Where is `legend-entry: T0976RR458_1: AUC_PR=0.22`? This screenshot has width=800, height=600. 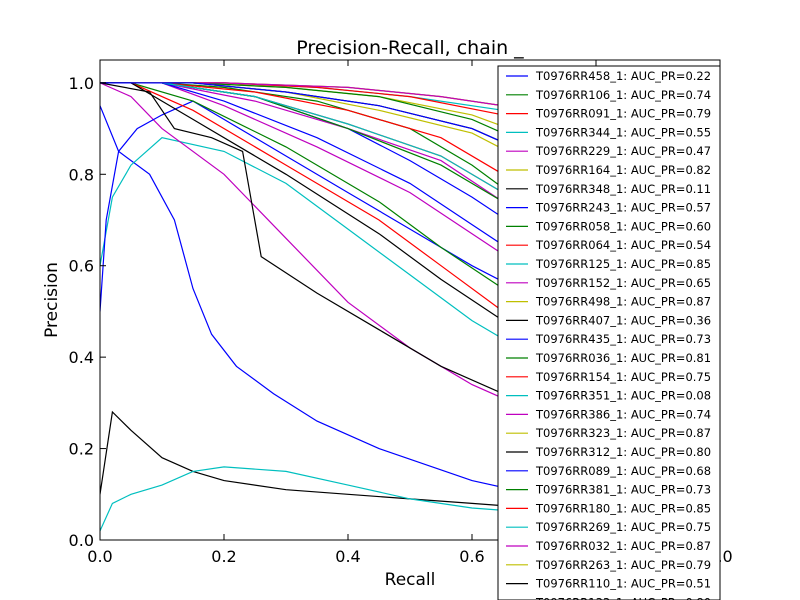 legend-entry: T0976RR458_1: AUC_PR=0.22 is located at coordinates (623, 76).